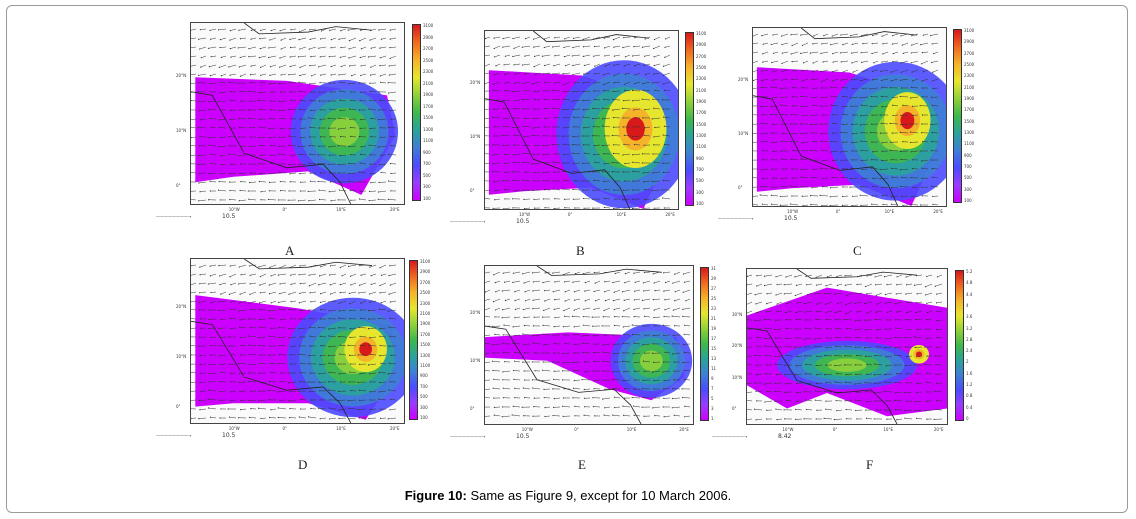 The image size is (1136, 519). I want to click on map-b, so click(581, 120).